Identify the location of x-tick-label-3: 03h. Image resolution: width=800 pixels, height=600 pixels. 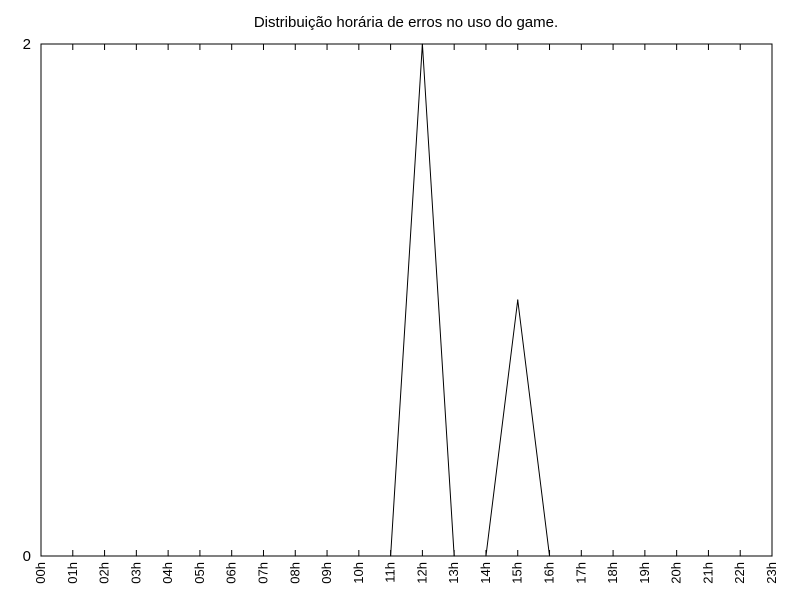
(135, 573).